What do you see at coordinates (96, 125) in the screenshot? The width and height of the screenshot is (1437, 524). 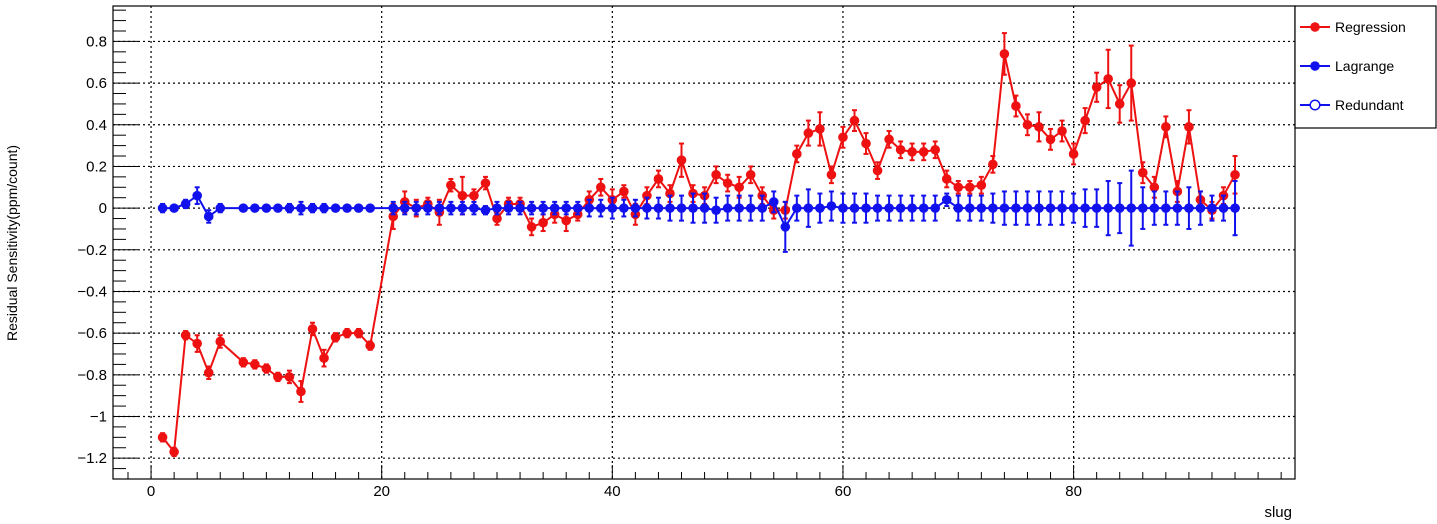 I see `y-tick-label: 0.4` at bounding box center [96, 125].